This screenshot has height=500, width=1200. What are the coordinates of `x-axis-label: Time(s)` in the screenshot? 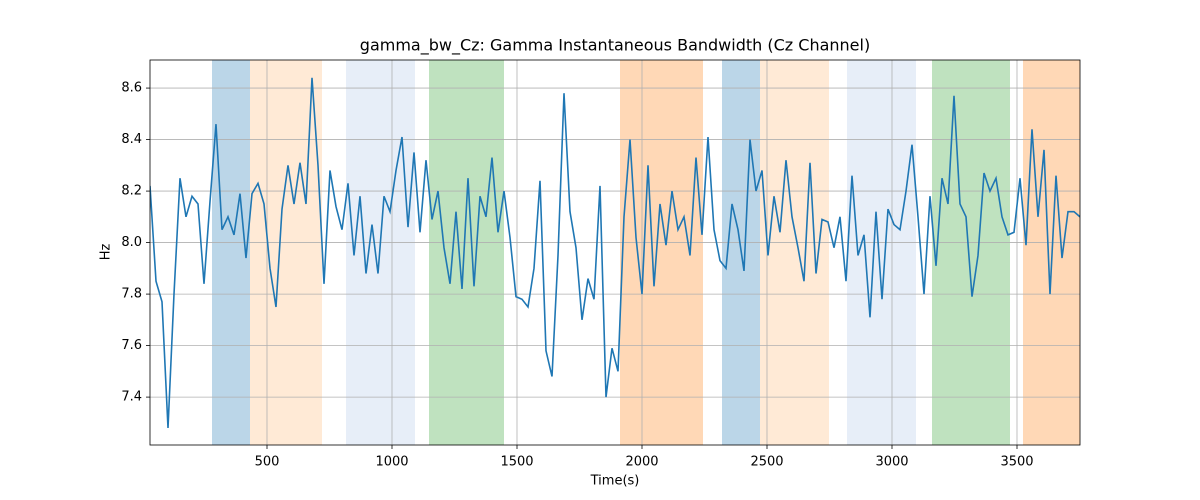 It's located at (615, 481).